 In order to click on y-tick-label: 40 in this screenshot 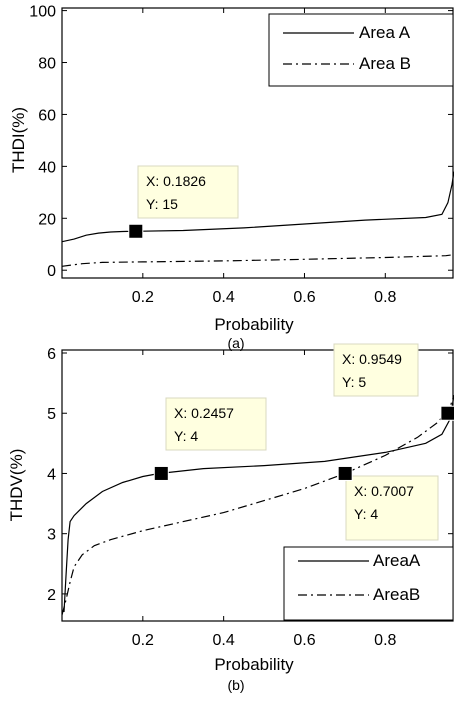, I will do `click(47, 167)`.